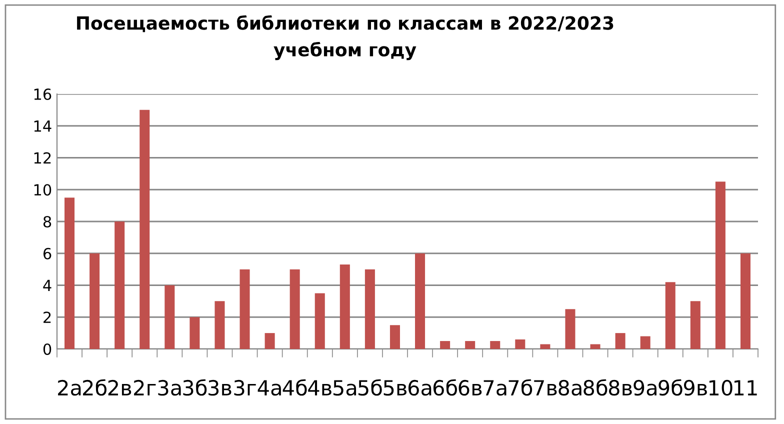 This screenshot has width=784, height=424. What do you see at coordinates (42, 158) in the screenshot?
I see `y-tick-label: 12` at bounding box center [42, 158].